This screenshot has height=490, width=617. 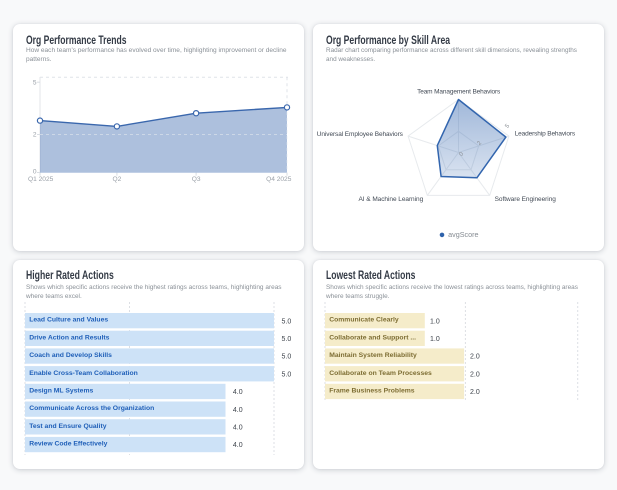 What do you see at coordinates (41, 179) in the screenshot?
I see `svg-text: Q1 2025` at bounding box center [41, 179].